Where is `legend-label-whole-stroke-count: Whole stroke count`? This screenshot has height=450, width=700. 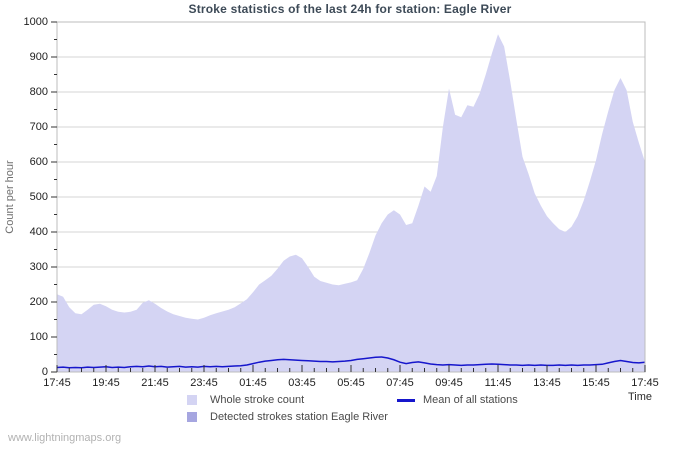 legend-label-whole-stroke-count: Whole stroke count is located at coordinates (257, 400).